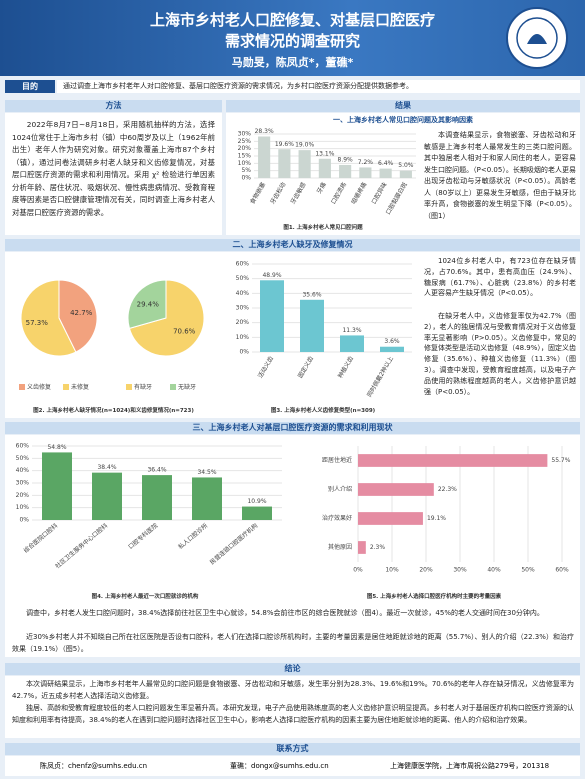 This screenshot has height=779, width=585. Describe the element at coordinates (187, 387) in the screenshot. I see `legend-label: 无缺牙` at that location.